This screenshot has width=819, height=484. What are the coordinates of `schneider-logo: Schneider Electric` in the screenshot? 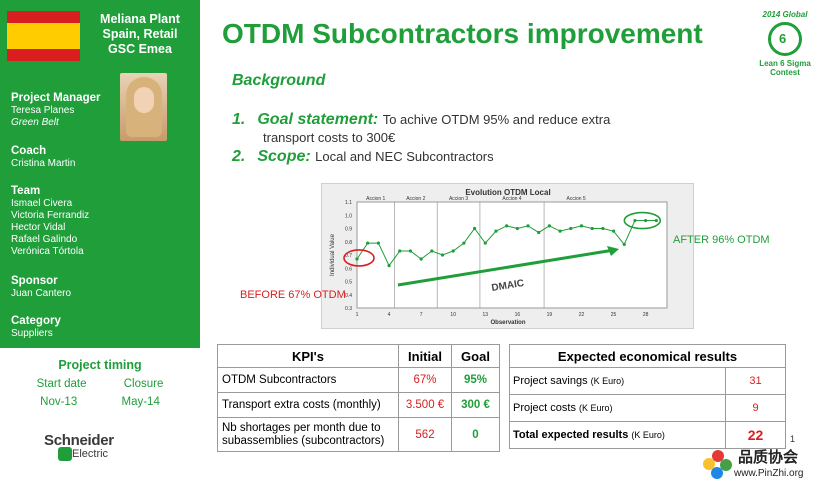 It's located at (79, 446).